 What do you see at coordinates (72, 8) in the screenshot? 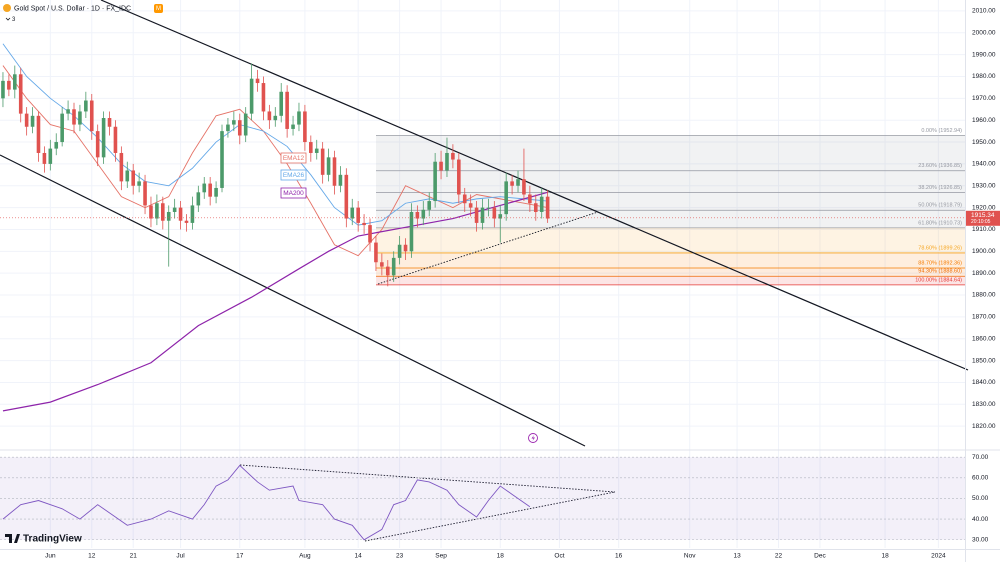
I see `symbol-title: Gold Spot / U.S. Dollar · 1D · FX_IDC` at bounding box center [72, 8].